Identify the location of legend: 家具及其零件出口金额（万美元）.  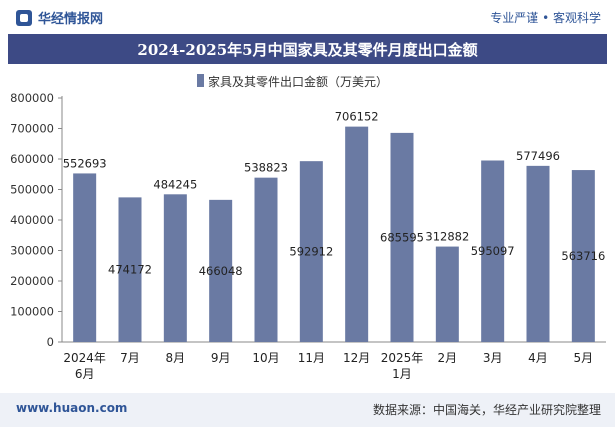
(292, 81).